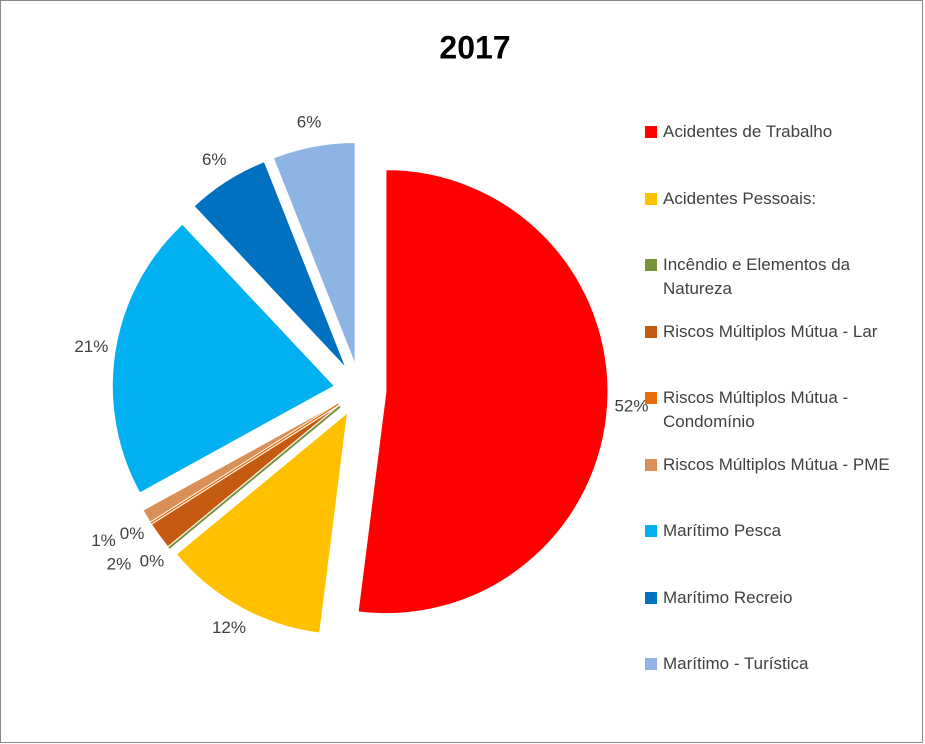  I want to click on data-label: 12%, so click(229, 627).